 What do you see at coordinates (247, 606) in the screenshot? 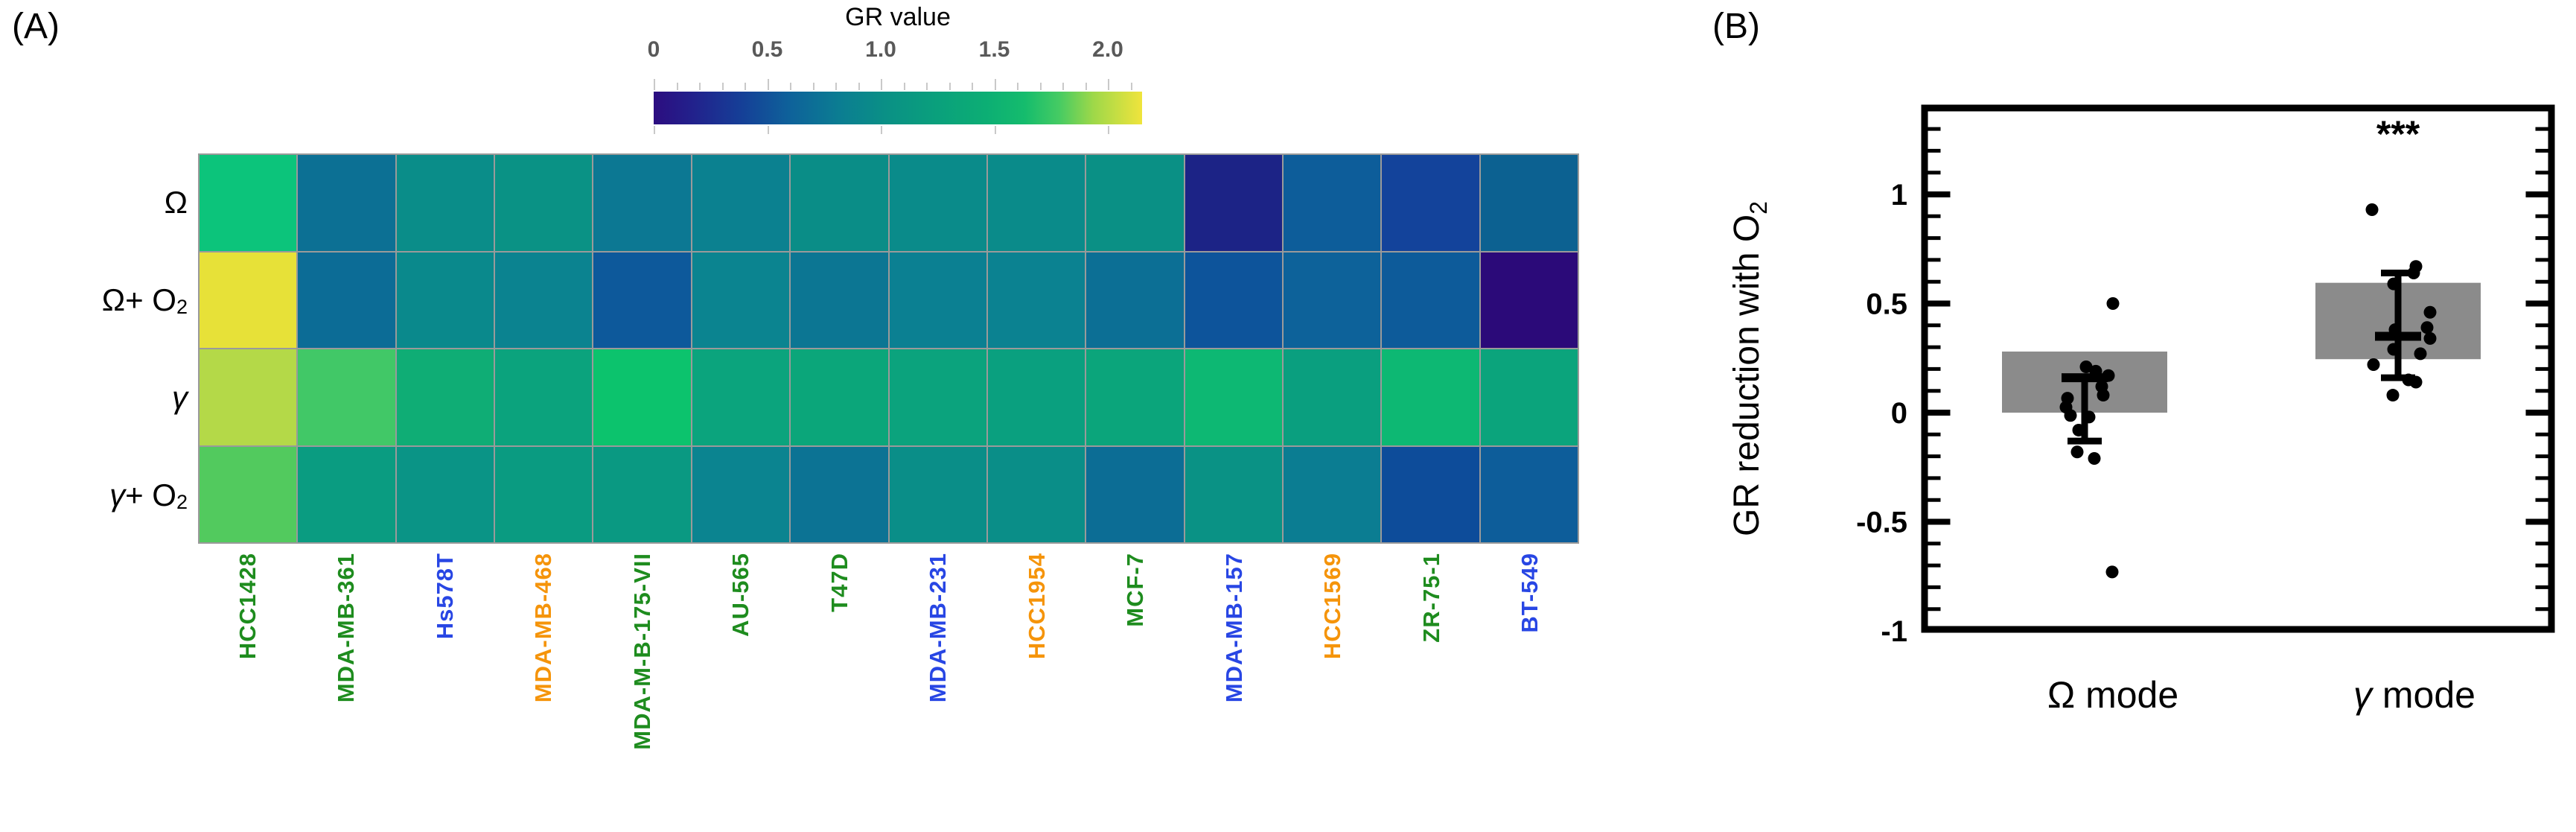
I see `heatmap-column-label-hcc1428: HCC1428` at bounding box center [247, 606].